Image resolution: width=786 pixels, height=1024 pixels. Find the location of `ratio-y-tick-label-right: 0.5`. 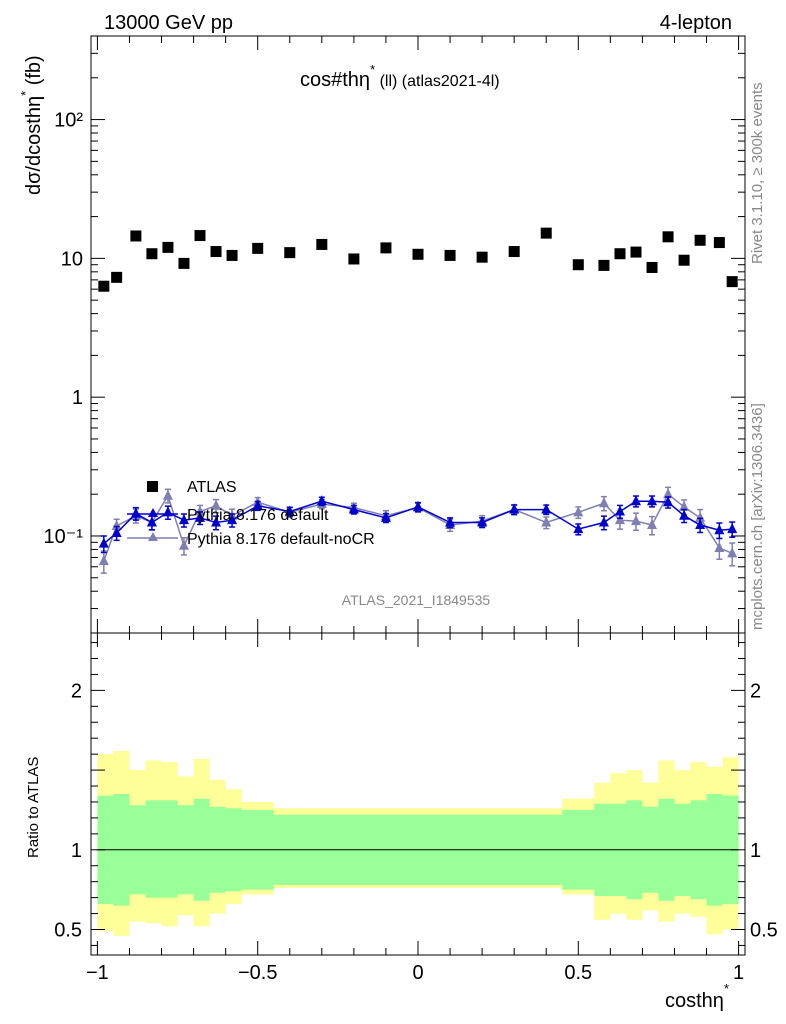

ratio-y-tick-label-right: 0.5 is located at coordinates (764, 930).